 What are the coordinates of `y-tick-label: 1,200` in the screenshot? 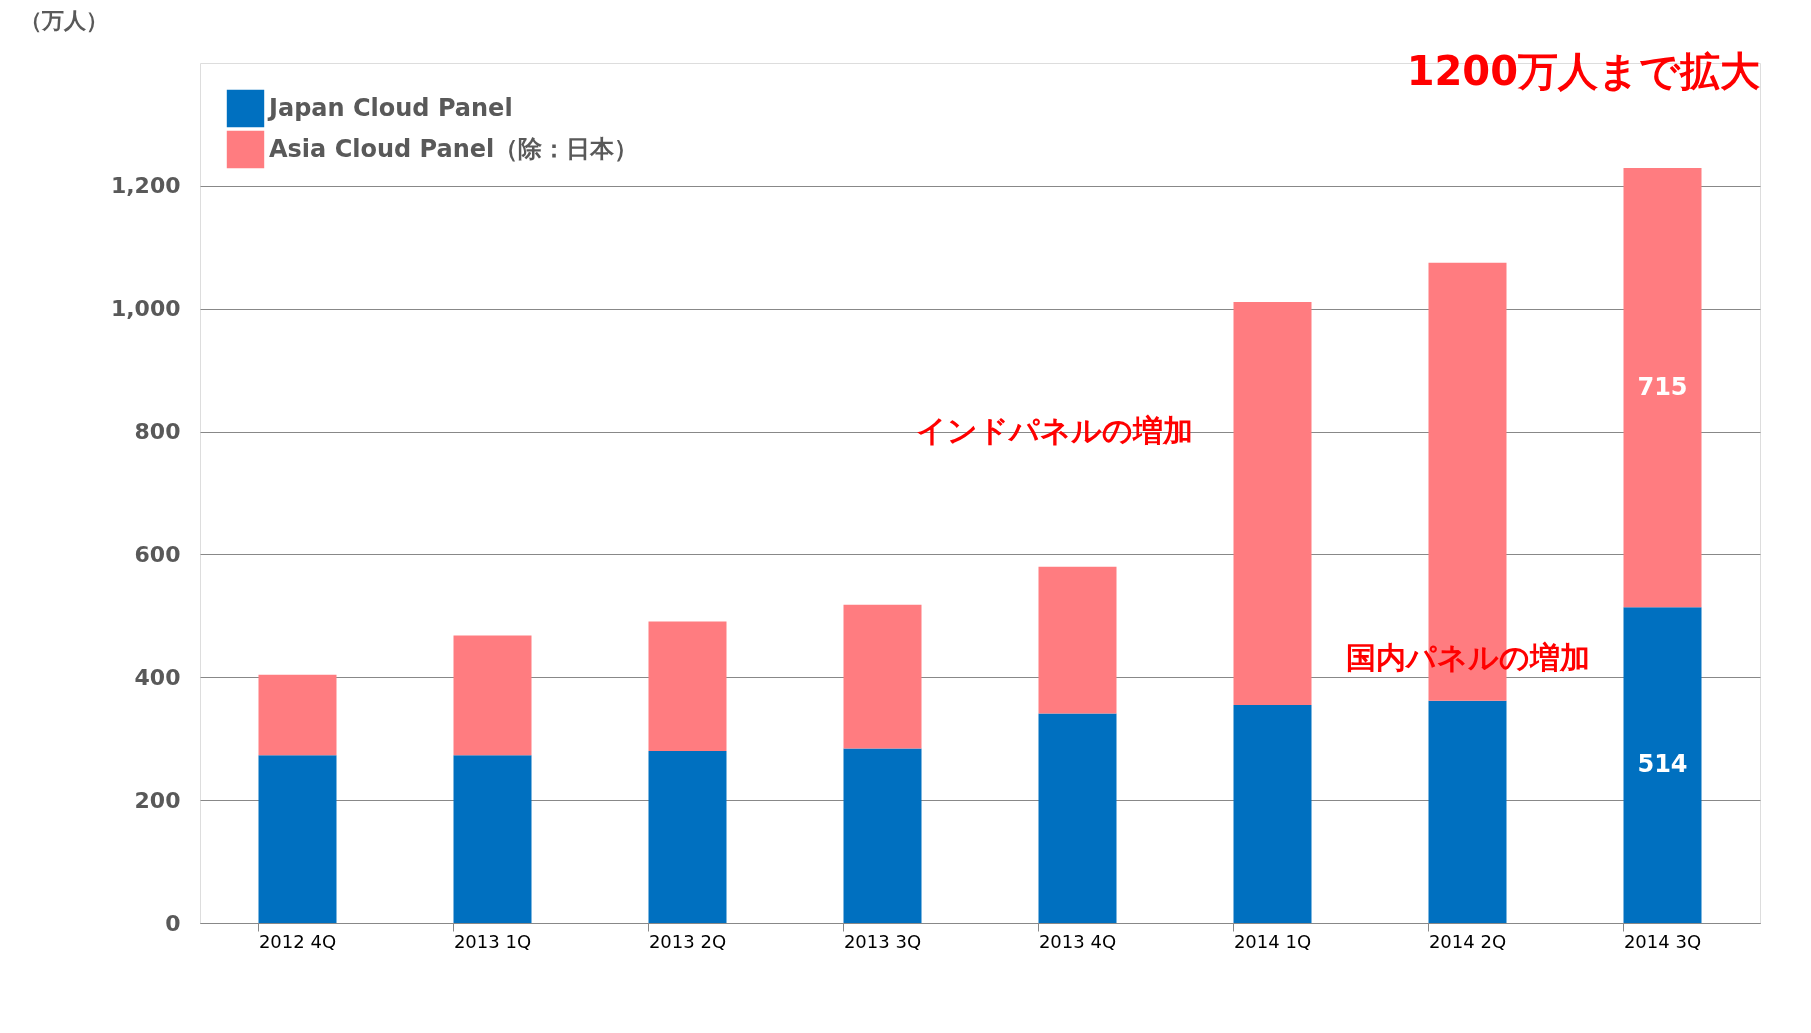 It's located at (145, 186).